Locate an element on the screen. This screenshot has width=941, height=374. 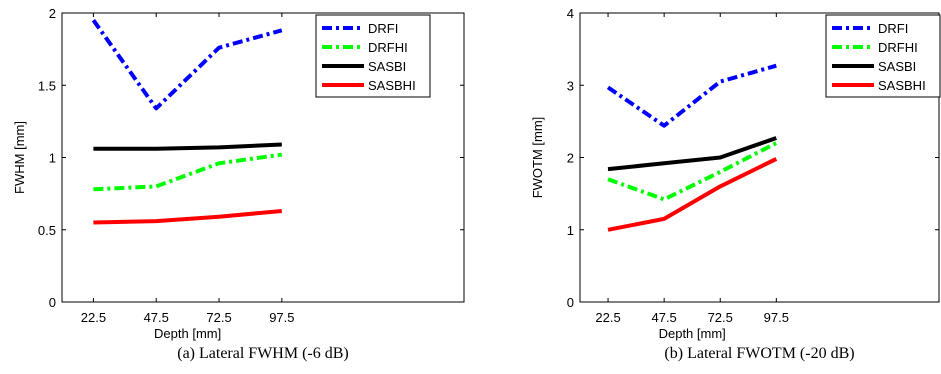
y-tick-label: 3 is located at coordinates (570, 85).